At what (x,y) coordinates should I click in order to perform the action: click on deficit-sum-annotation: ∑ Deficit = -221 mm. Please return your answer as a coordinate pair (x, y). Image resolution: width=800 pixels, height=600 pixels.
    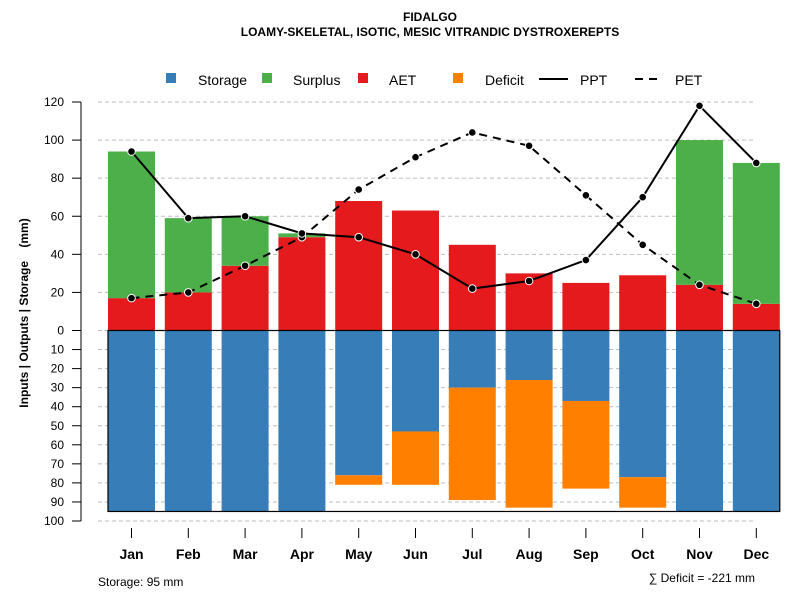
    Looking at the image, I should click on (702, 578).